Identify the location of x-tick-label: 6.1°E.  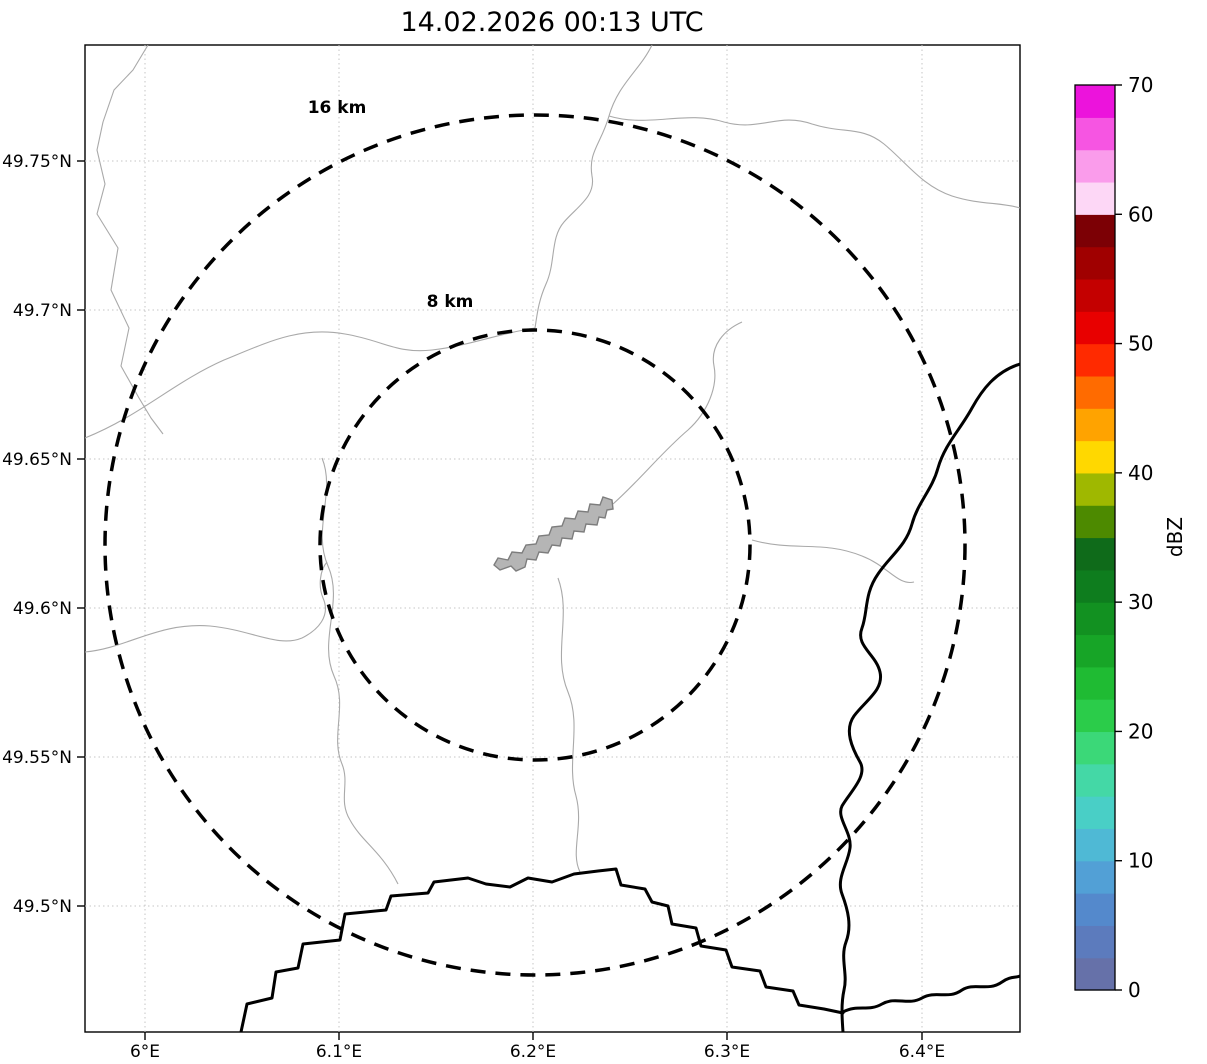
(339, 1052).